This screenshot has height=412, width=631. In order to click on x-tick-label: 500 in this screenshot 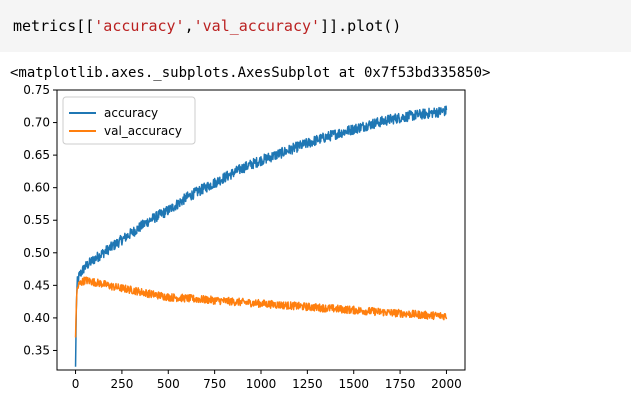, I will do `click(168, 384)`.